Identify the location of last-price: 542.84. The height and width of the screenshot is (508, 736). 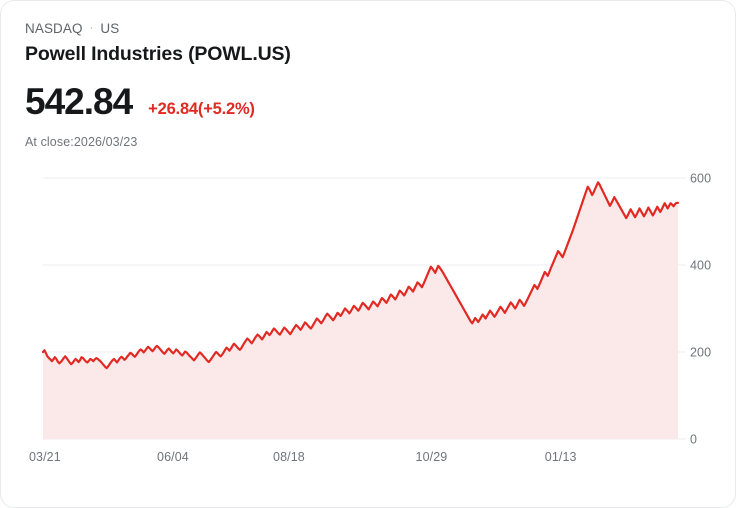
(79, 101).